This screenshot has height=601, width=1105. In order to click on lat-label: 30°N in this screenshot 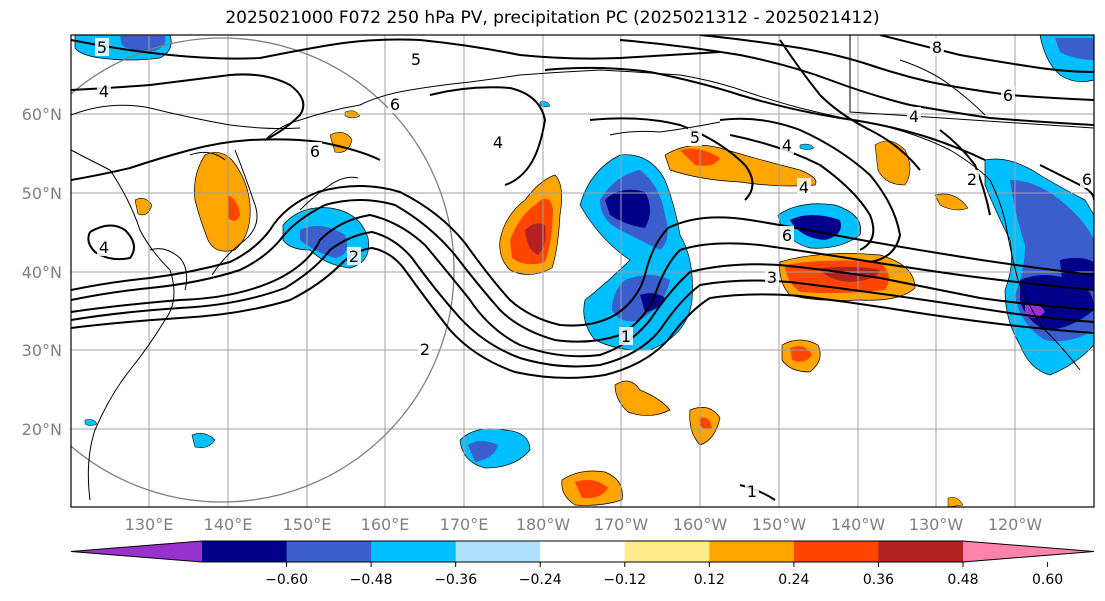, I will do `click(42, 350)`.